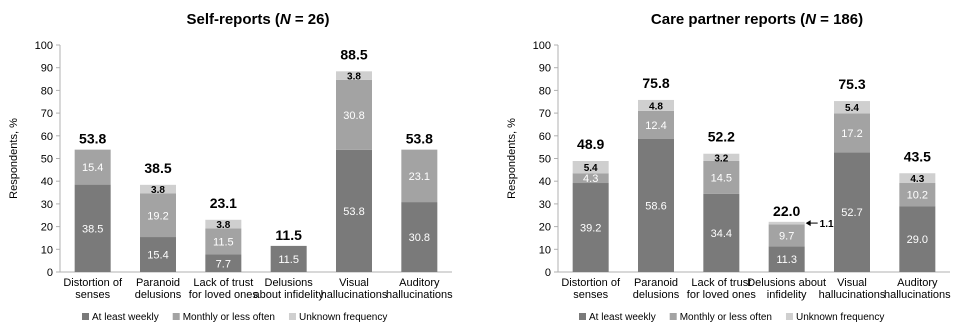 The image size is (955, 333). What do you see at coordinates (47, 69) in the screenshot?
I see `y-tick-label: 90` at bounding box center [47, 69].